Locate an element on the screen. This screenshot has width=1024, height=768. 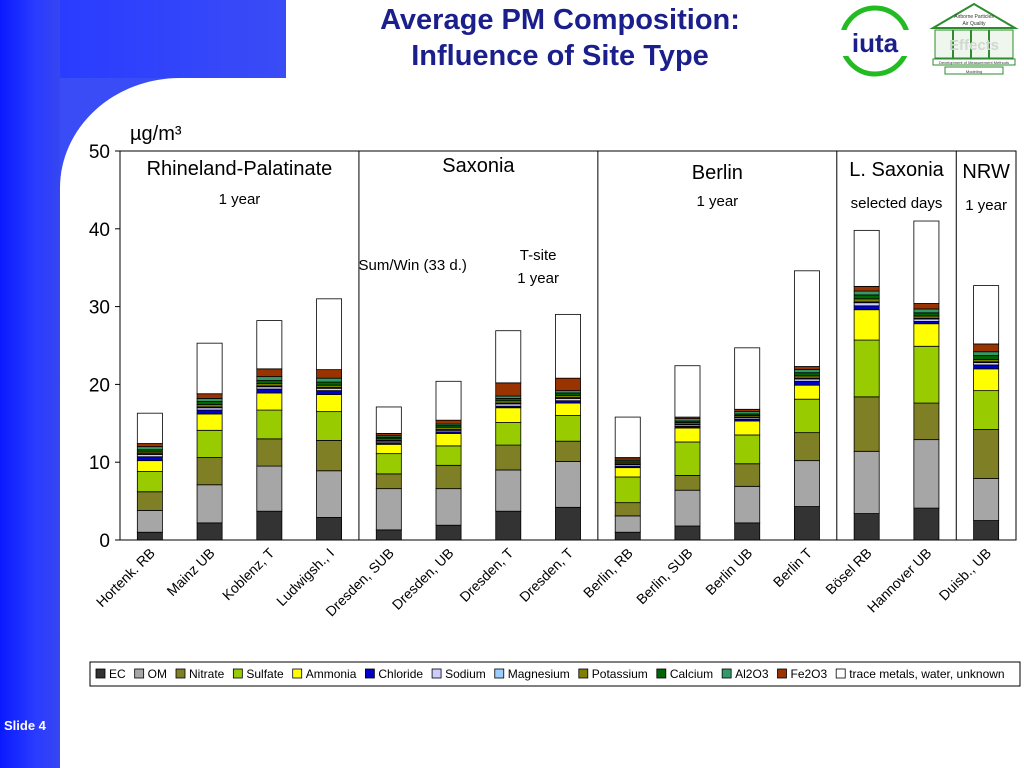
legend-entry: Magnesium is located at coordinates (539, 674).